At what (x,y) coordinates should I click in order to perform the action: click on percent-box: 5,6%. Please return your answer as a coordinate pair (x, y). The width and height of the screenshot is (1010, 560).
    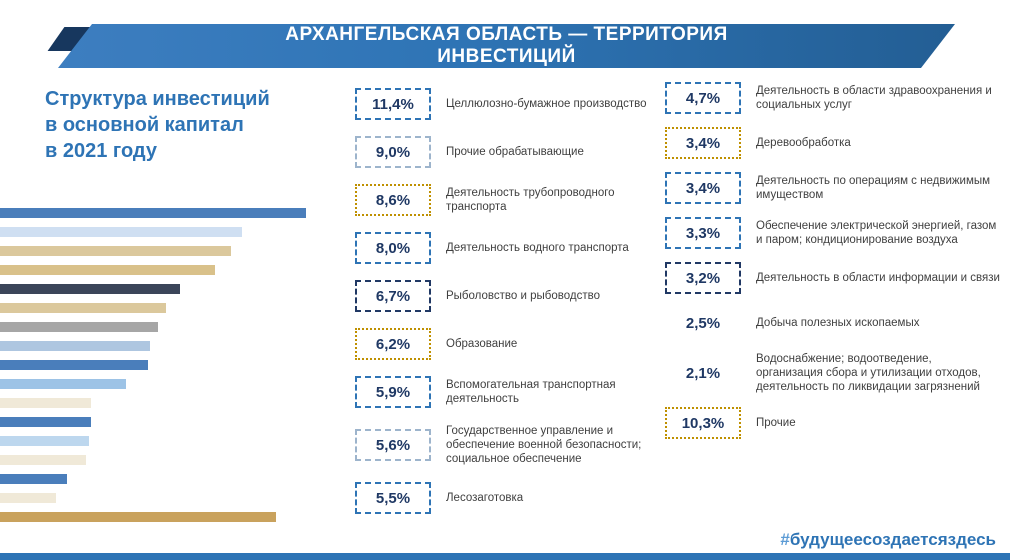
    Looking at the image, I should click on (393, 445).